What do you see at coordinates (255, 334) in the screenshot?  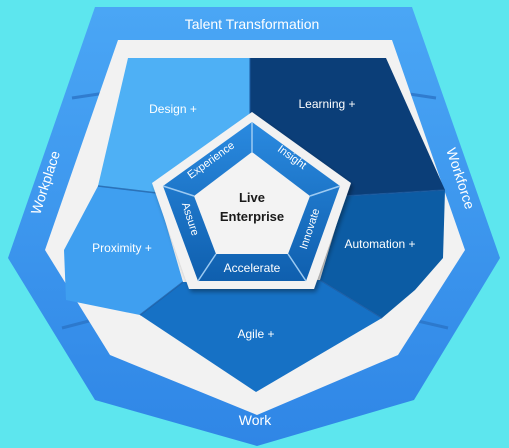 I see `segment-label-agile: Agile +` at bounding box center [255, 334].